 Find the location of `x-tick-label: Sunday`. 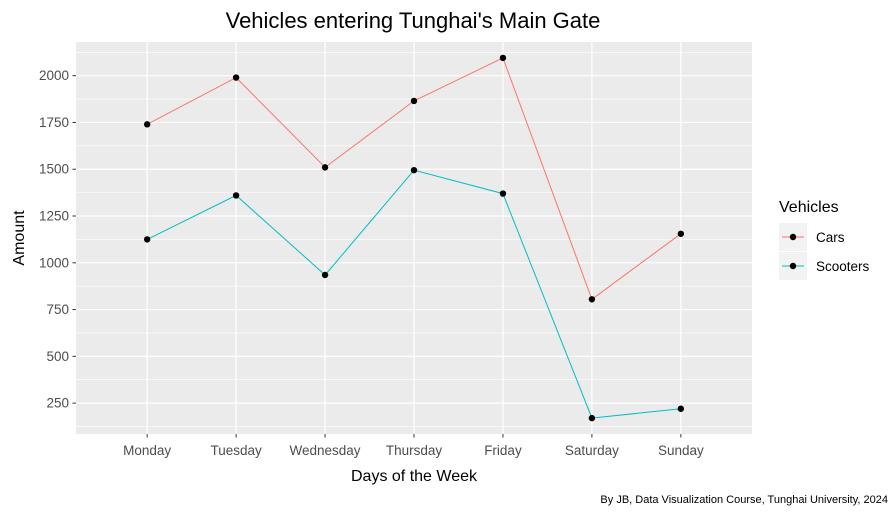

x-tick-label: Sunday is located at coordinates (681, 450).